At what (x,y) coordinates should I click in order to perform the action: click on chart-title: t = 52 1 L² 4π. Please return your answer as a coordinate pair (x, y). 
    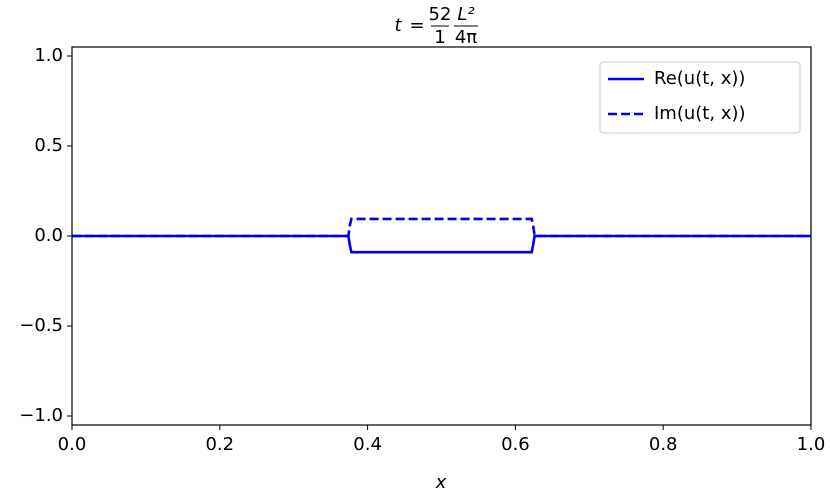
    Looking at the image, I should click on (436, 26).